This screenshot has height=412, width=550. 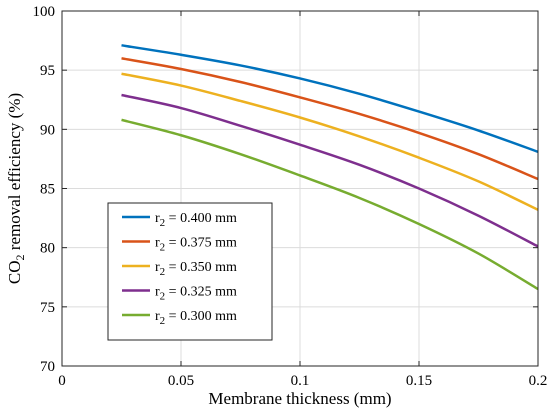 I want to click on y-tick-label: 95, so click(x=47, y=71).